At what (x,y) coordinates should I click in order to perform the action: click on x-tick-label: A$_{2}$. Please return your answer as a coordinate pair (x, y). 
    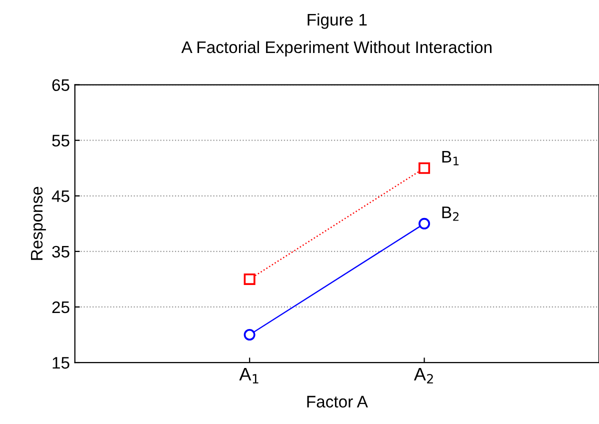
    Looking at the image, I should click on (423, 376).